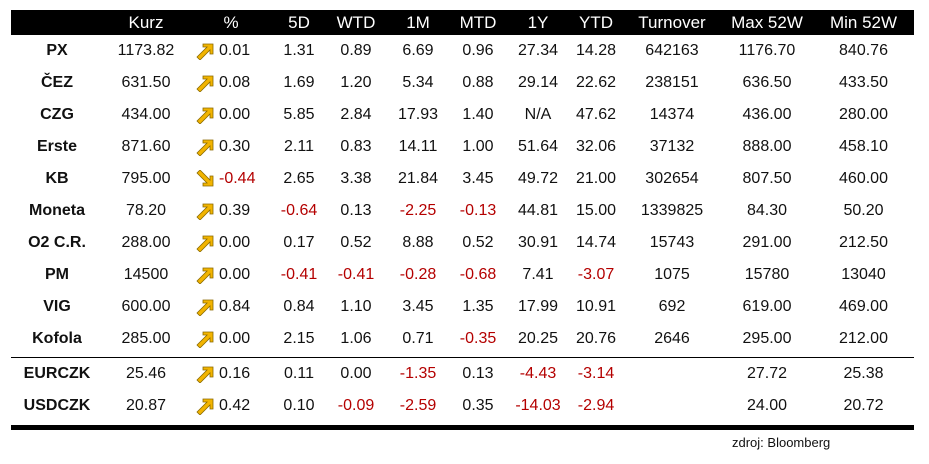  I want to click on header-5d: 5D, so click(299, 22).